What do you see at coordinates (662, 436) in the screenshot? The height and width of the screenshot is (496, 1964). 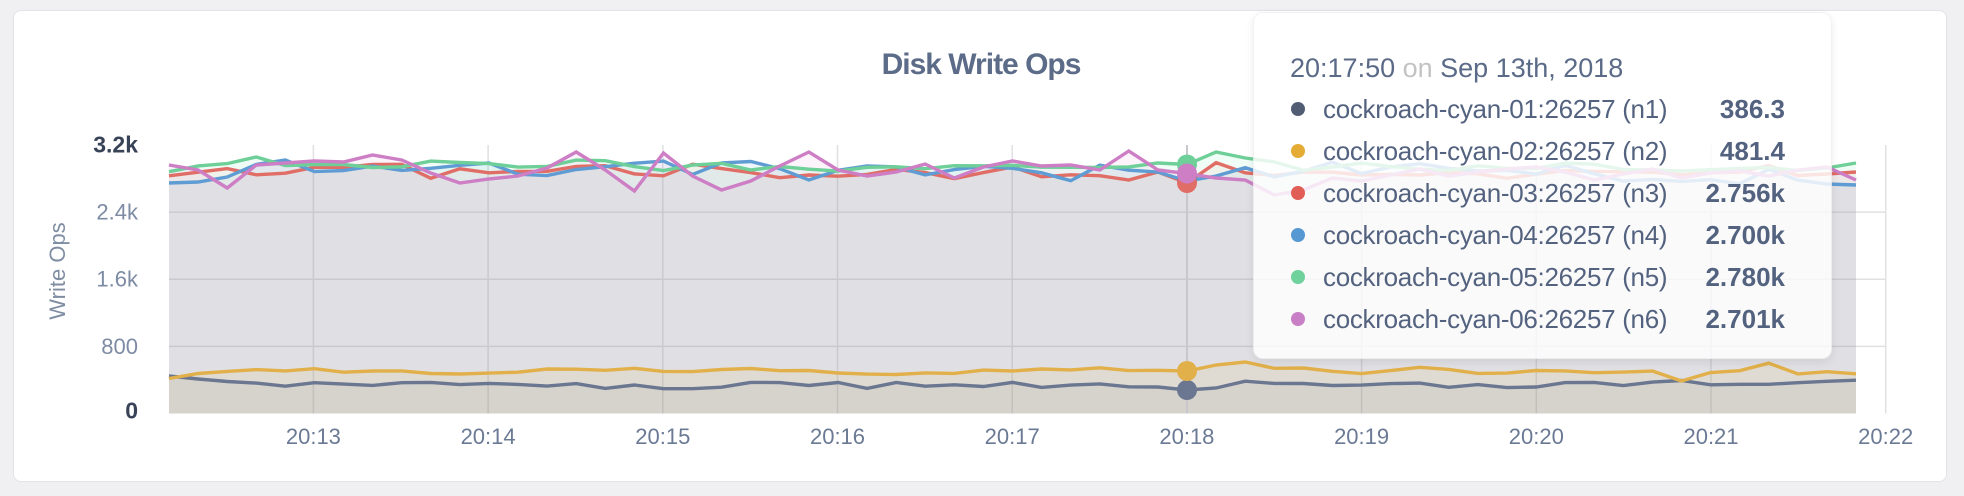 I see `svg-text: 20:15` at bounding box center [662, 436].